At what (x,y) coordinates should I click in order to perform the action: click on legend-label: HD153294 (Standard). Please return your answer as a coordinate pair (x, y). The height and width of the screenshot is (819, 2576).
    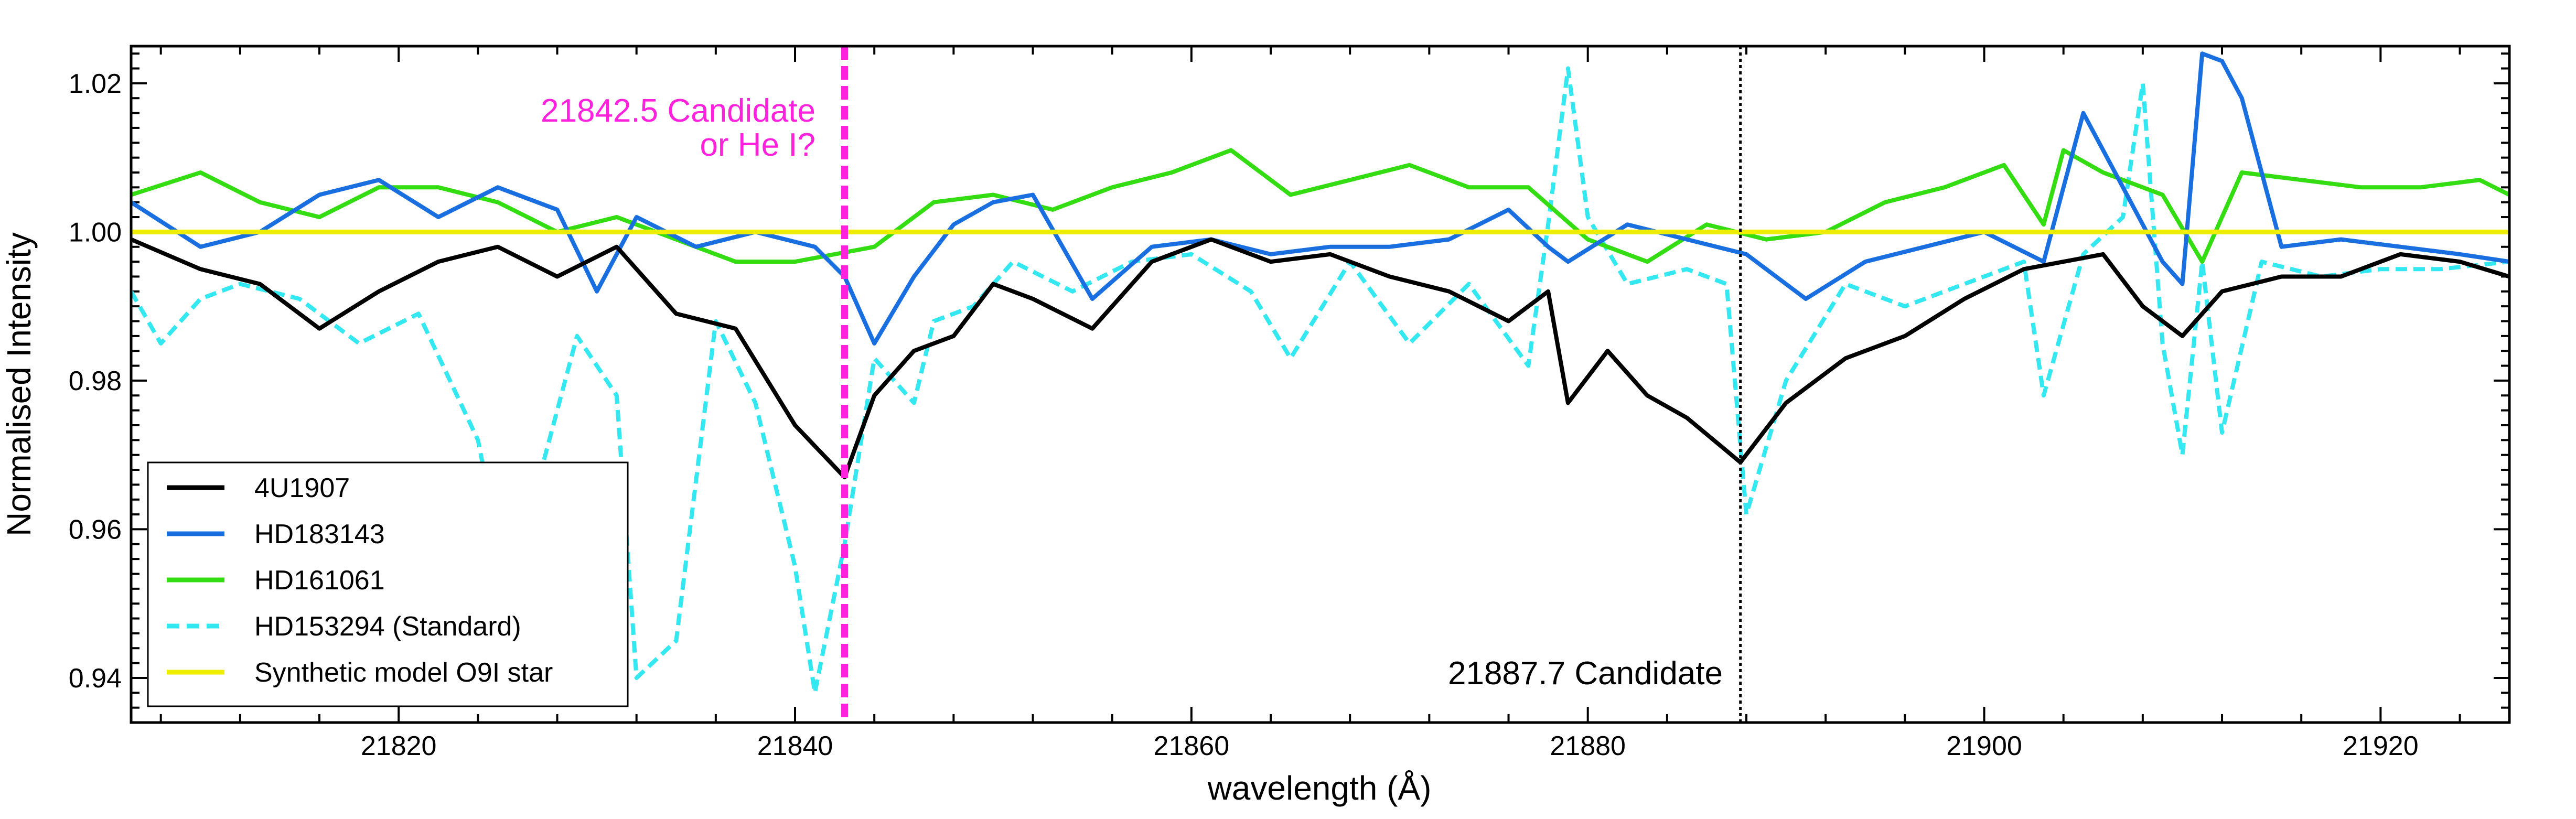
    Looking at the image, I should click on (387, 627).